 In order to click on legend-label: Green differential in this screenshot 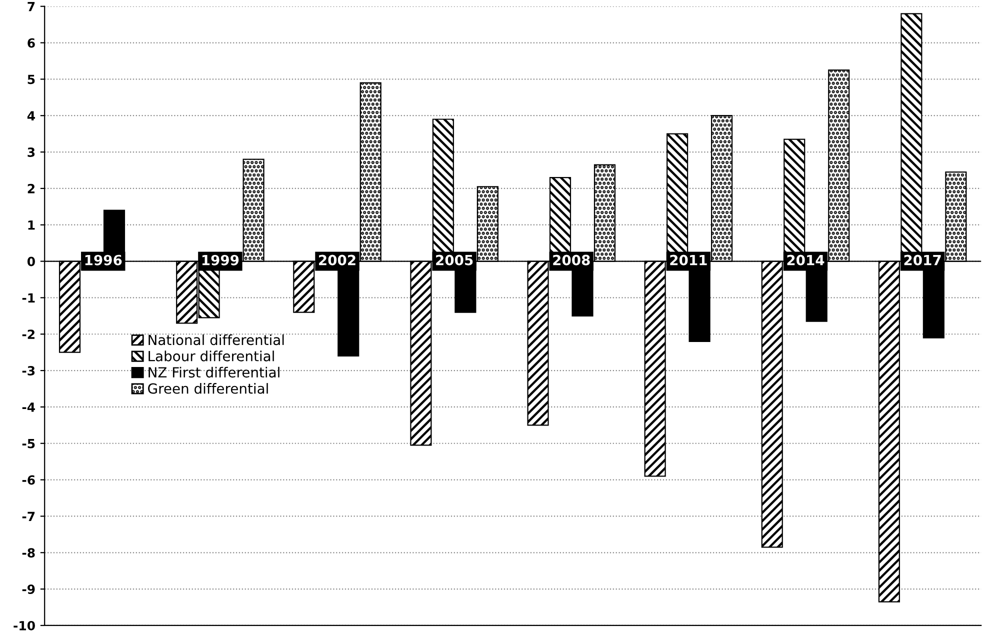, I will do `click(208, 388)`.